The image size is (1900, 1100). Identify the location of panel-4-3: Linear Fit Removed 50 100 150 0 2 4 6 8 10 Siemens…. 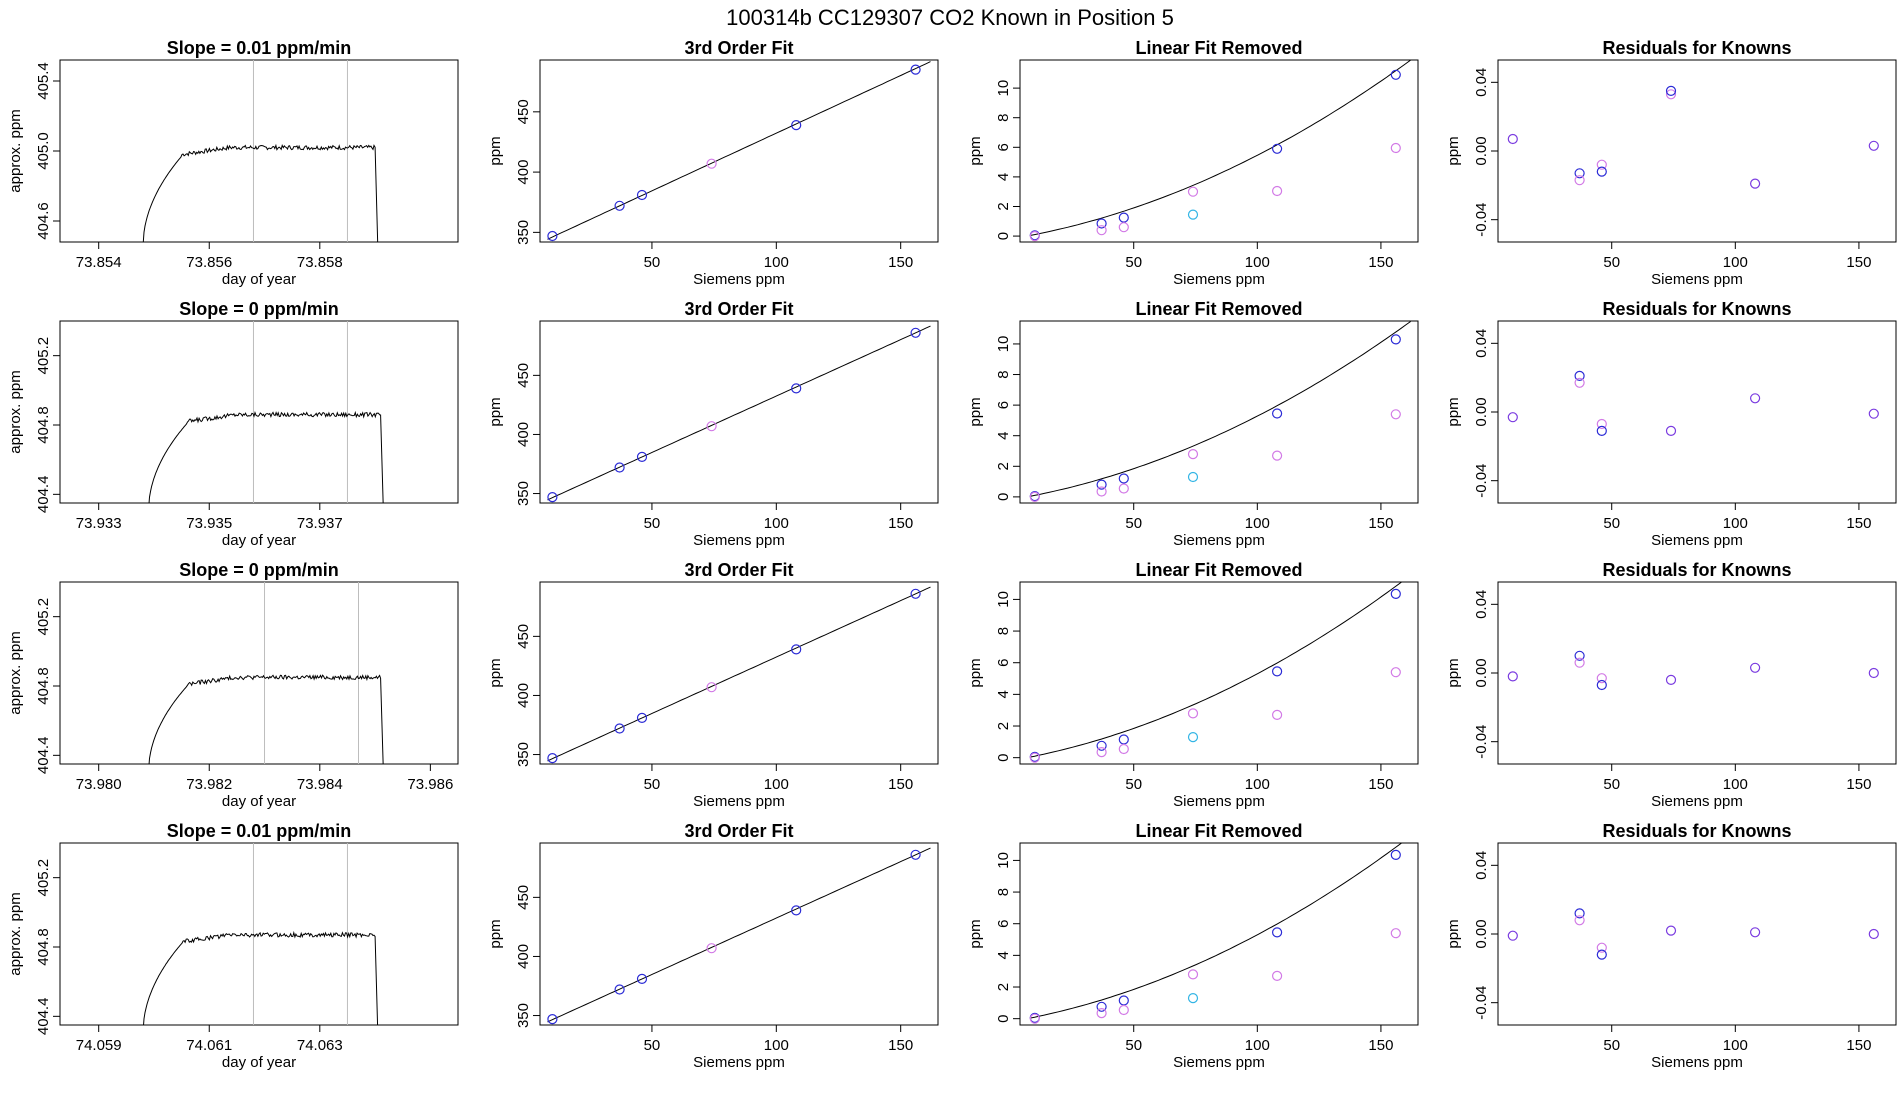
(1193, 946).